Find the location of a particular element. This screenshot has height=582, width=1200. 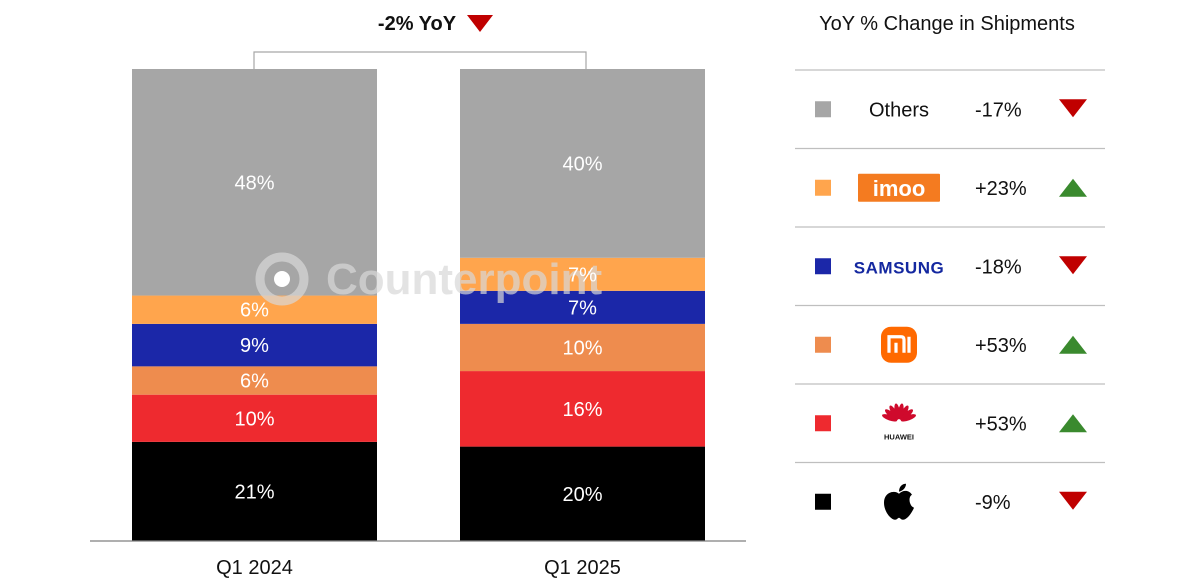

value-label-xiaomi-1: 6% is located at coordinates (254, 382).